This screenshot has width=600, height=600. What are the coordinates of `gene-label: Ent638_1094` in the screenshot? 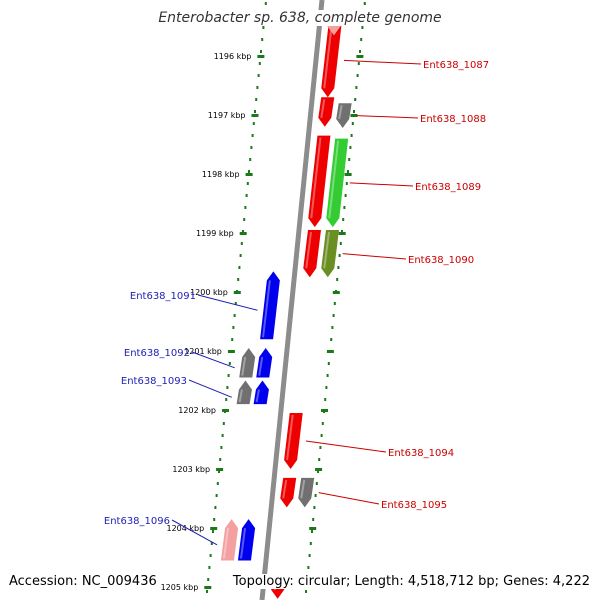 It's located at (421, 453).